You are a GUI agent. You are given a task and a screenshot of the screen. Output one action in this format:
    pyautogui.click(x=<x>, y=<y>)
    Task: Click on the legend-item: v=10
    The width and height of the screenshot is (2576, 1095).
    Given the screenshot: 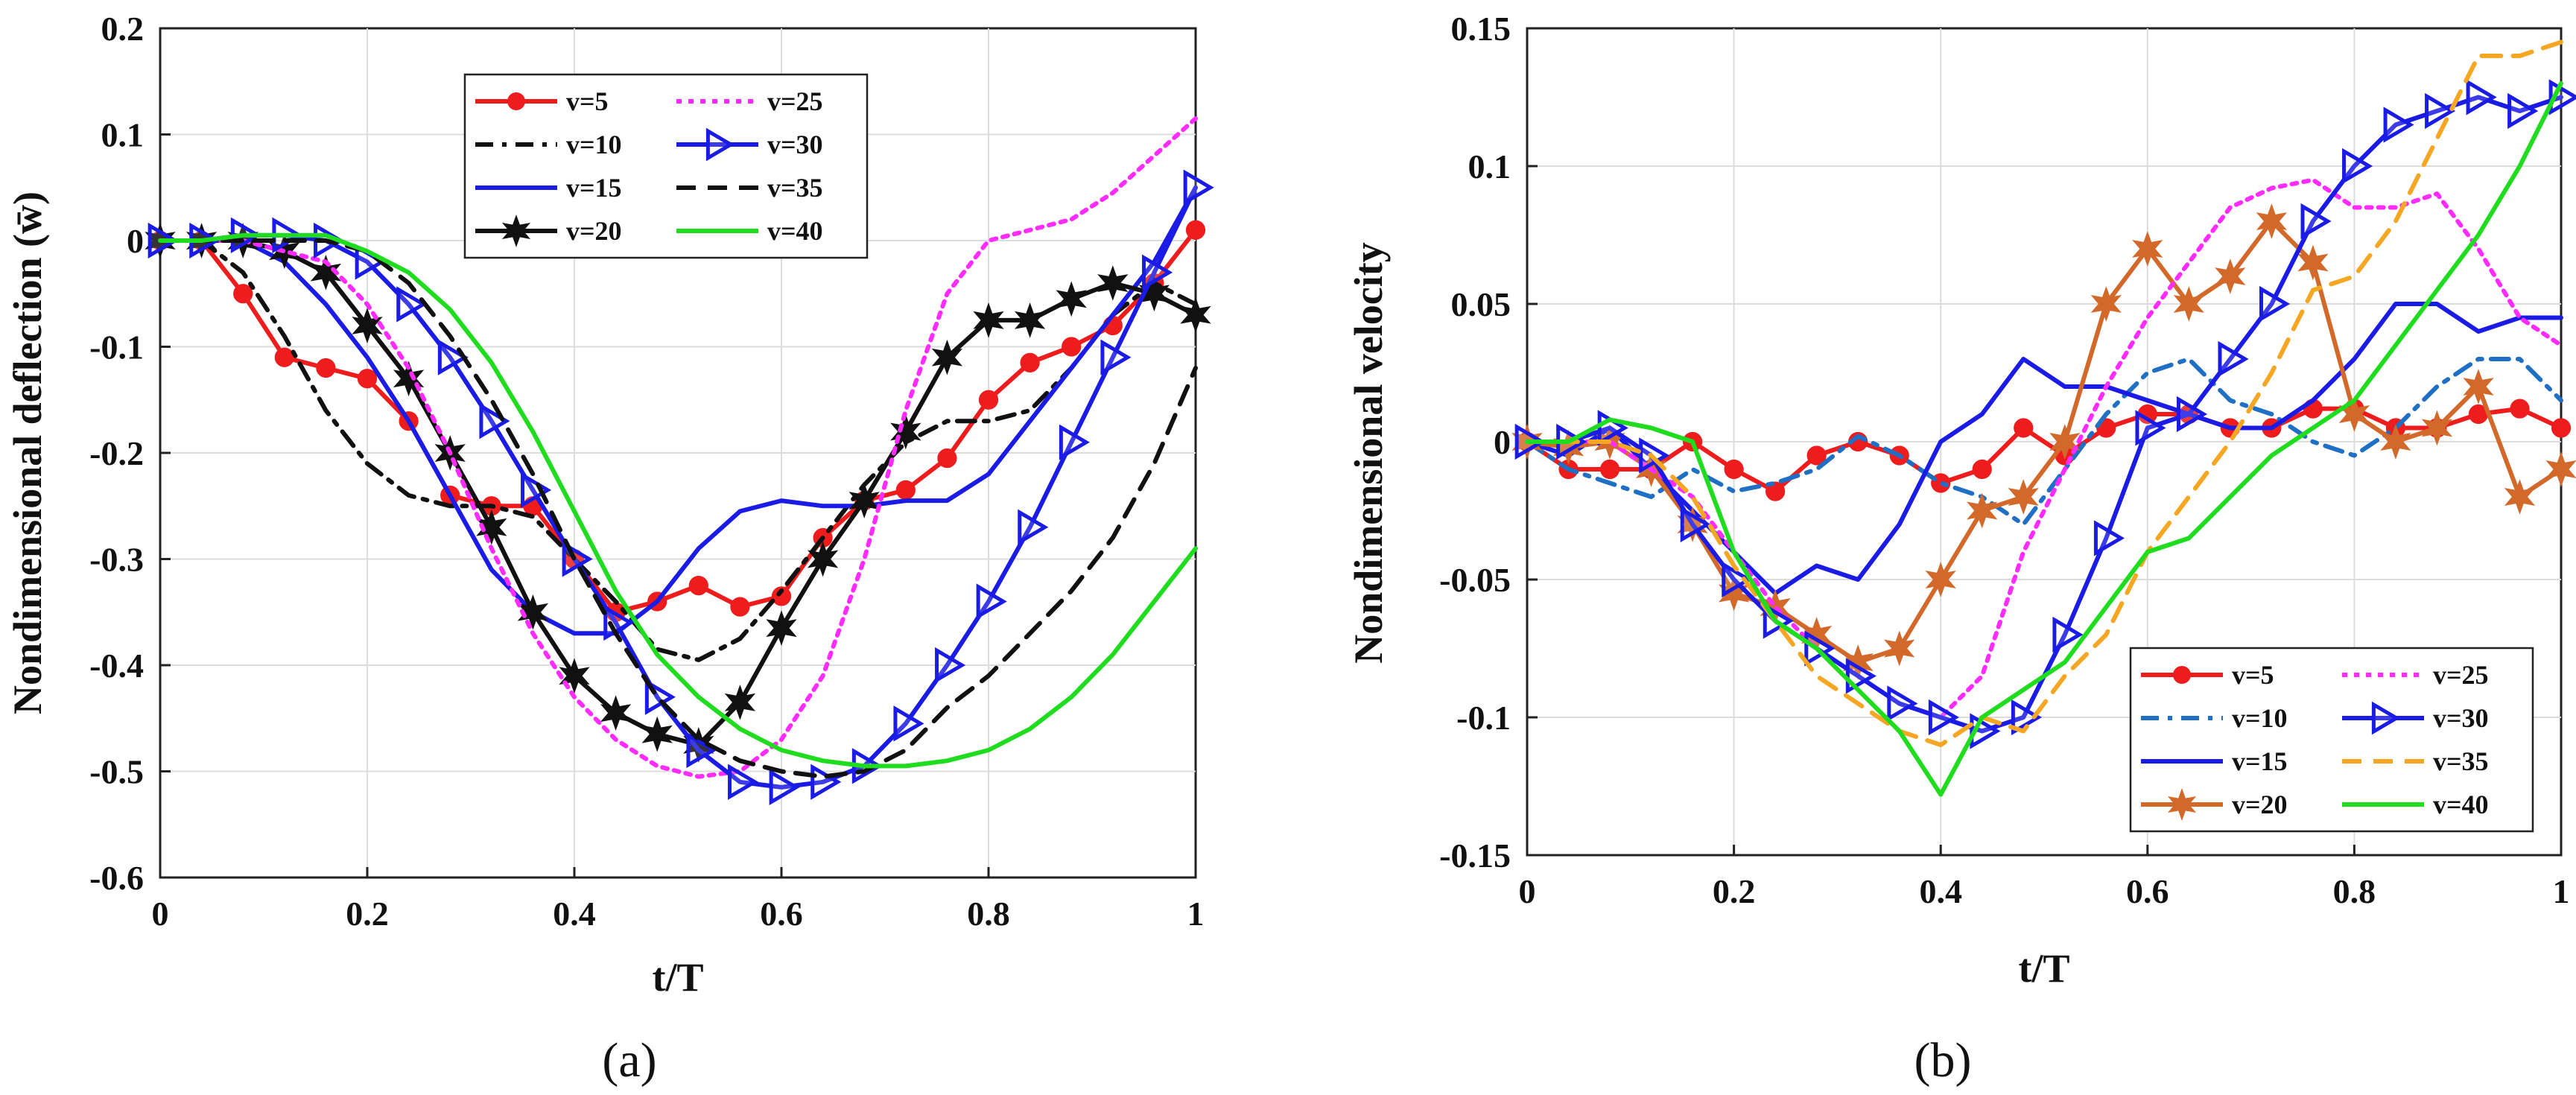 What is the action you would take?
    pyautogui.click(x=2214, y=718)
    